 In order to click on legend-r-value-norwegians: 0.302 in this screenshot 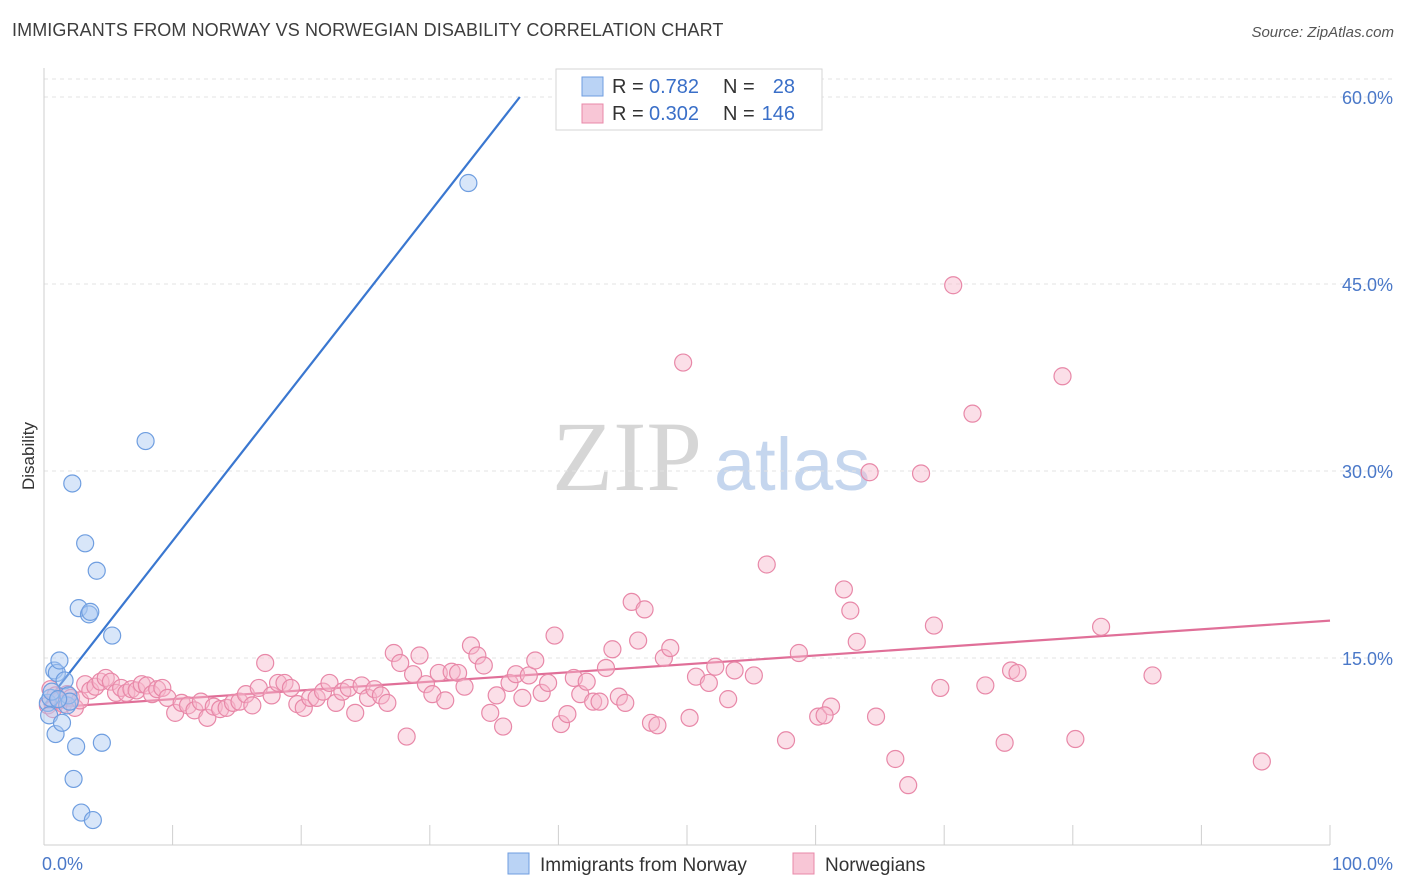, I will do `click(674, 114)`.